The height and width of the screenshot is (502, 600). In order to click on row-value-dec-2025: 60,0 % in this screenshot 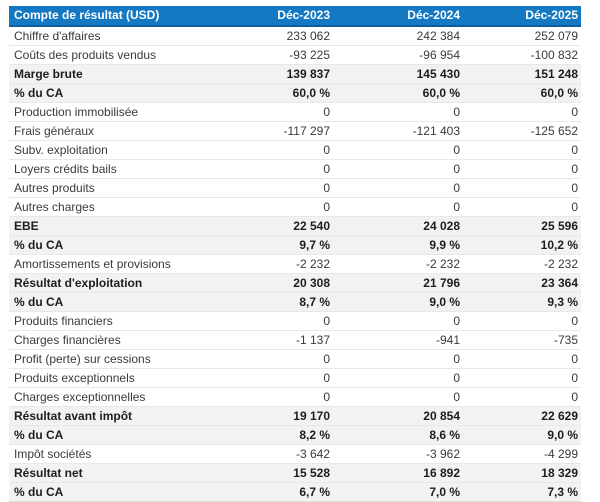, I will do `click(559, 93)`.